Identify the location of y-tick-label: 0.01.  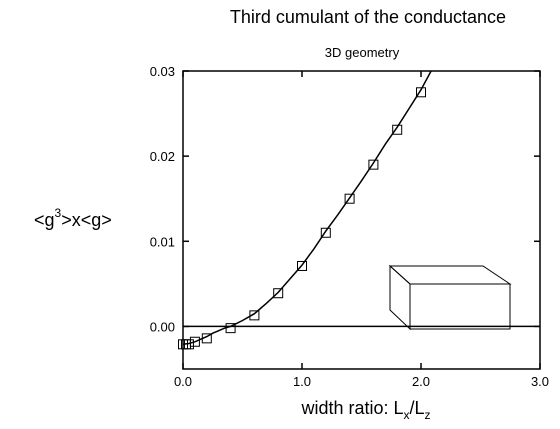
(162, 241).